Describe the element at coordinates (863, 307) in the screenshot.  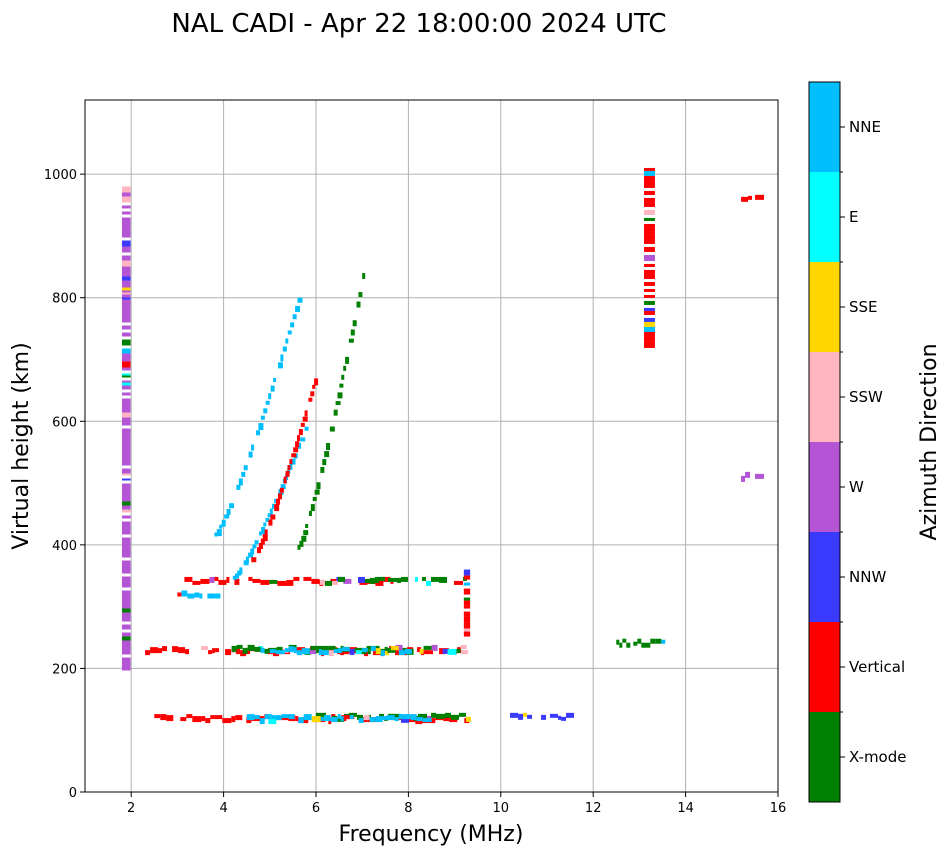
I see `colorbar-label: SSE` at that location.